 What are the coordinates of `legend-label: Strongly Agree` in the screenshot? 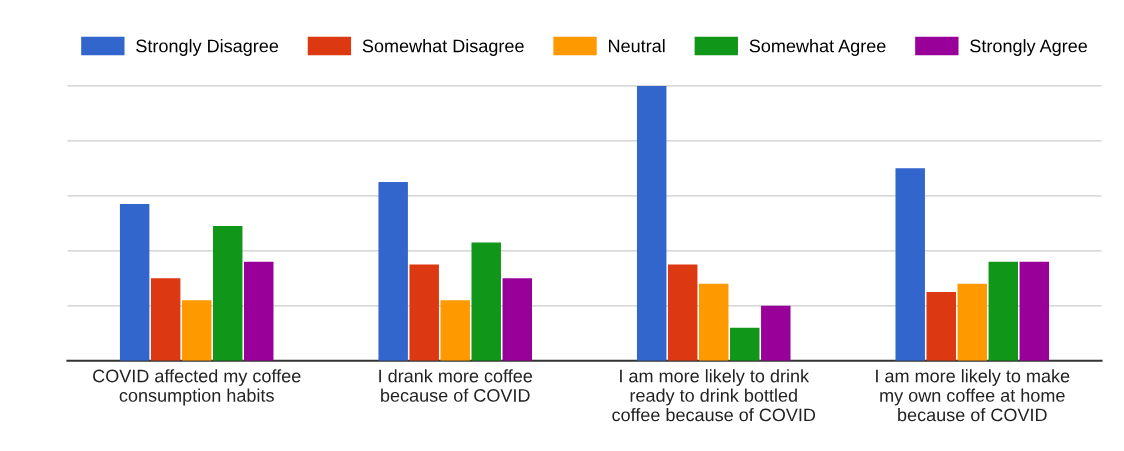 It's located at (1028, 47).